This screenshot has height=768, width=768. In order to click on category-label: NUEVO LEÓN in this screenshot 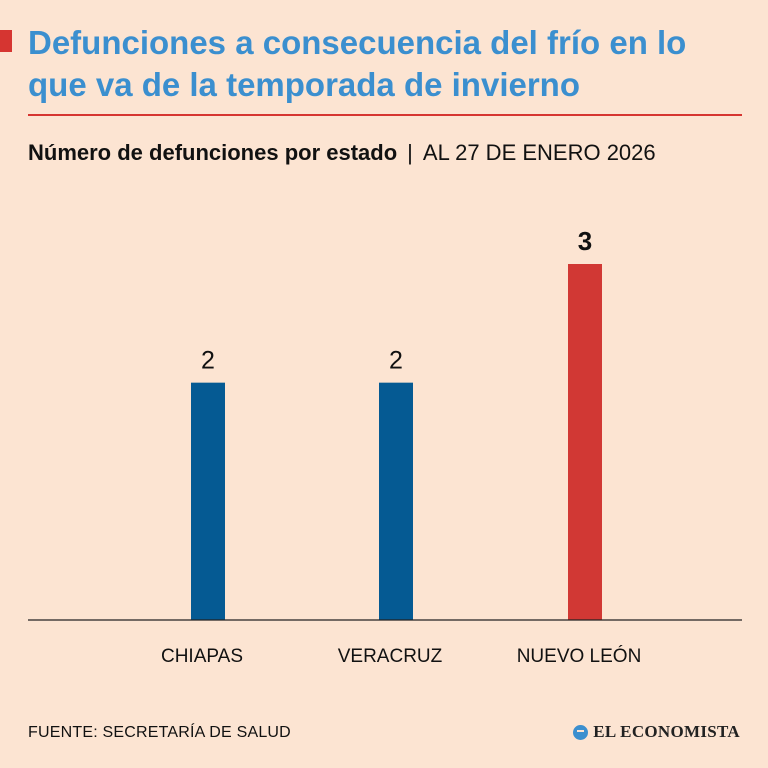, I will do `click(579, 656)`.